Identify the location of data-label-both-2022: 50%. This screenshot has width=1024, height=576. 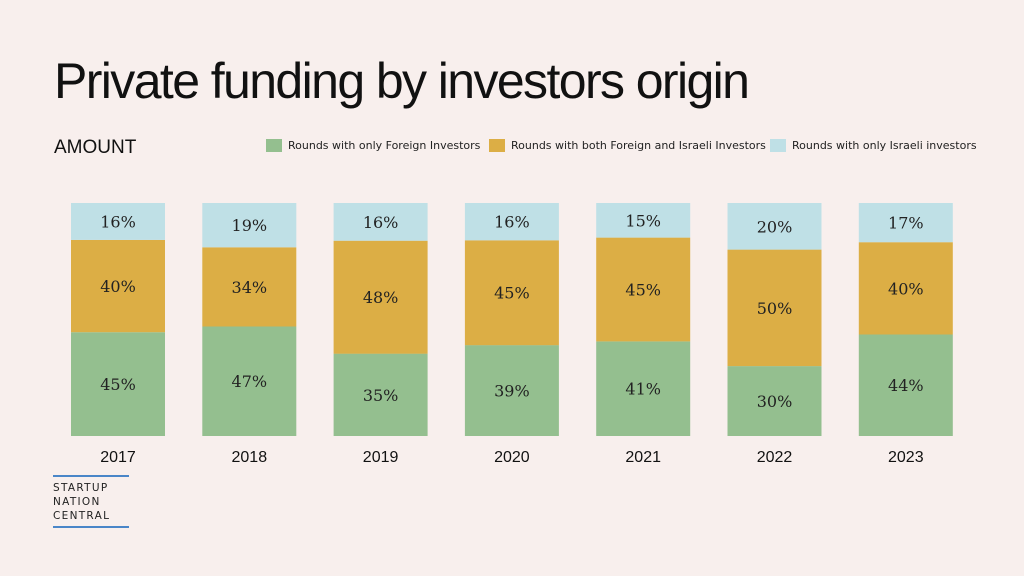
(775, 308).